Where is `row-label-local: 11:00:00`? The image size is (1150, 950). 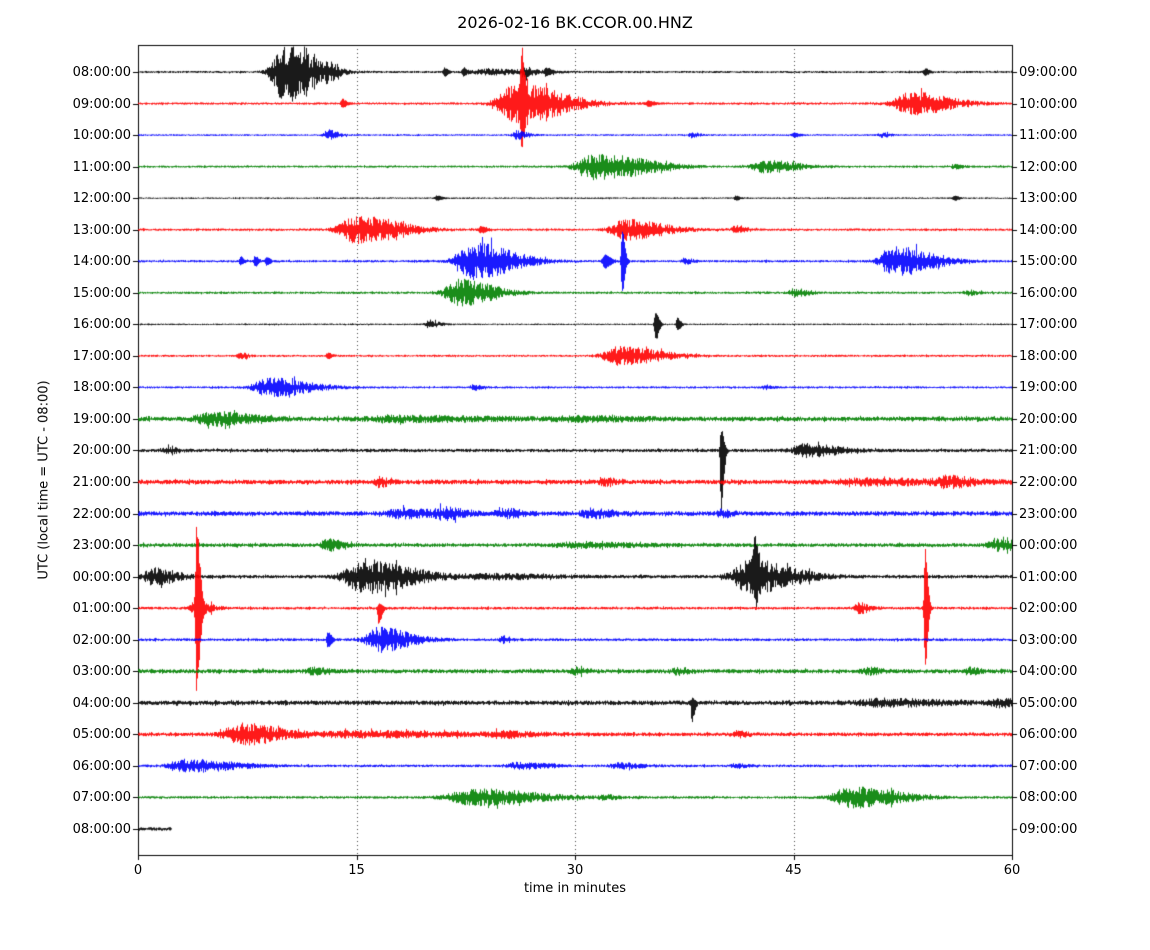 row-label-local: 11:00:00 is located at coordinates (1048, 136).